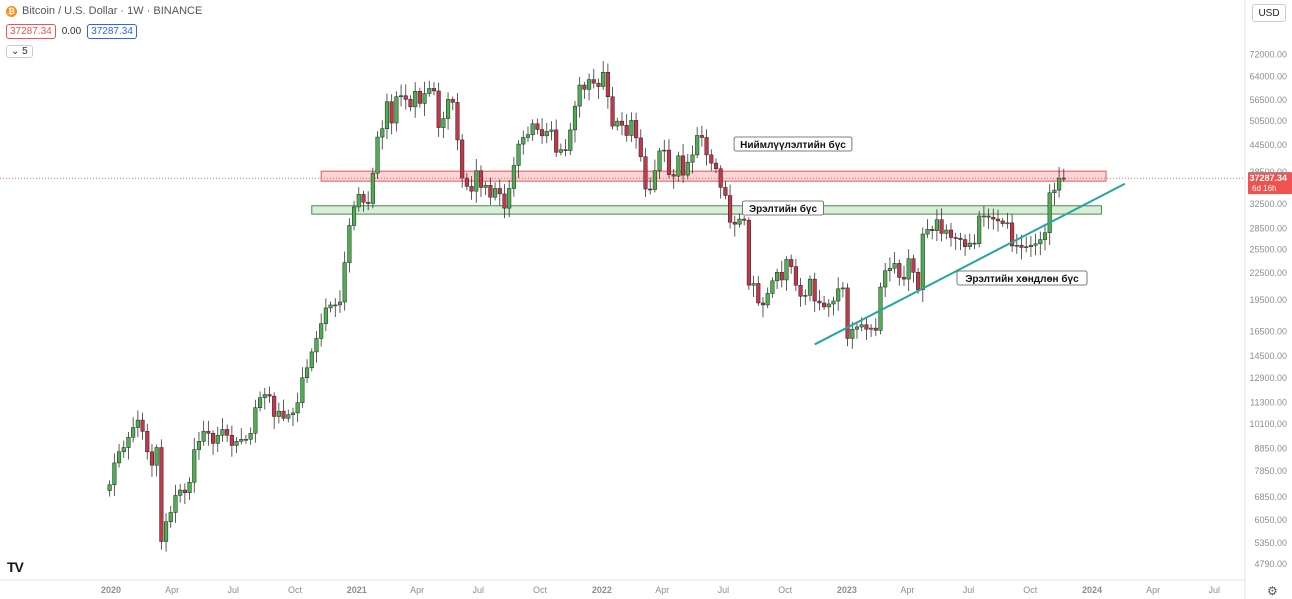 The height and width of the screenshot is (599, 1292). What do you see at coordinates (793, 144) in the screenshot?
I see `resistance-zone-label-box` at bounding box center [793, 144].